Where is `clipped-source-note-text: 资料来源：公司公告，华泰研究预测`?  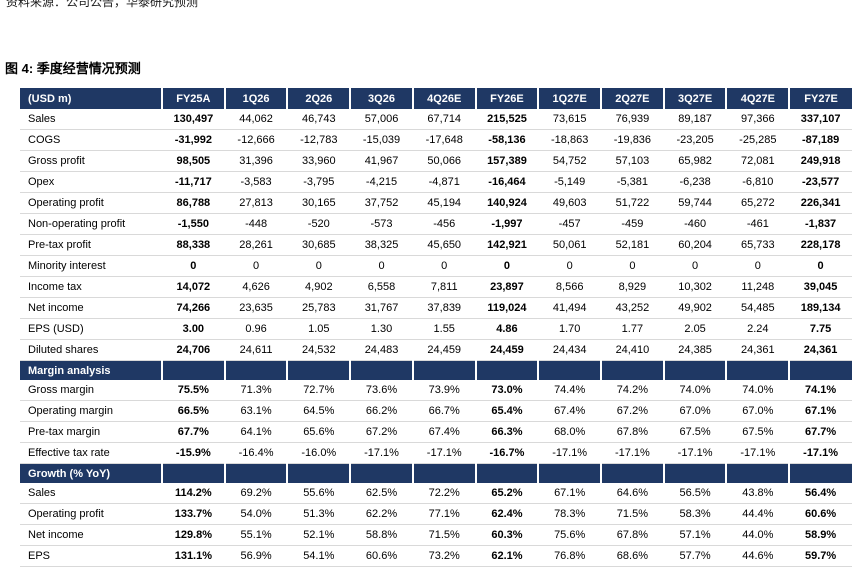 clipped-source-note-text: 资料来源：公司公告，华泰研究预测 is located at coordinates (102, 4).